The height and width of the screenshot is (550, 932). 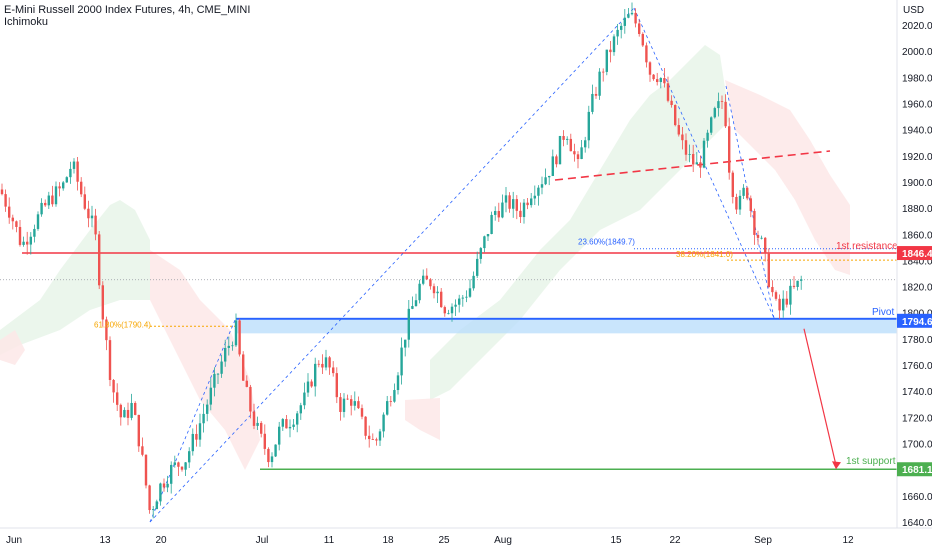 What do you see at coordinates (914, 275) in the screenshot?
I see `price-axis` at bounding box center [914, 275].